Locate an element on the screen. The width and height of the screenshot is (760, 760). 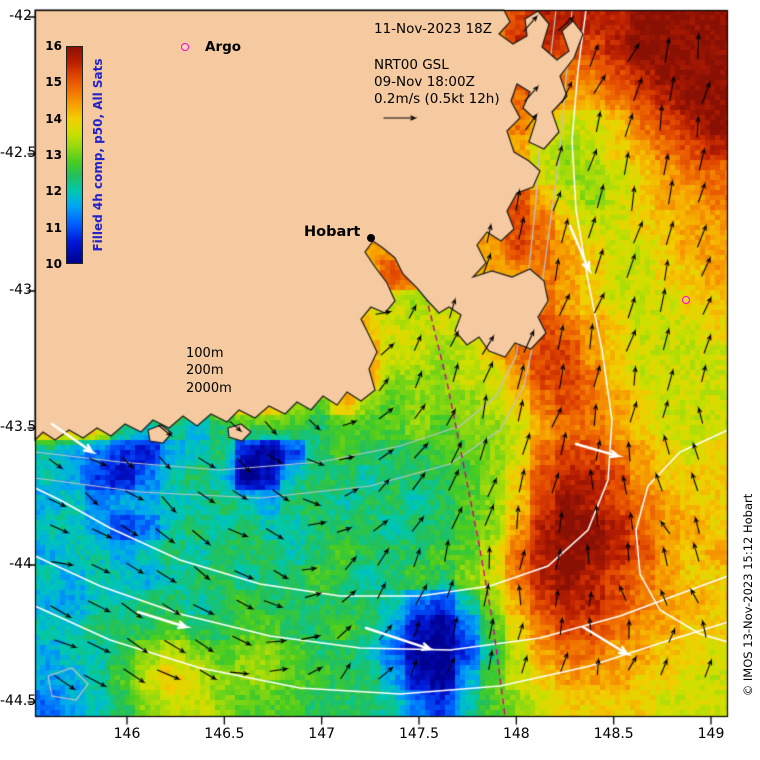
y-tick-label: -44.5 is located at coordinates (18, 701).